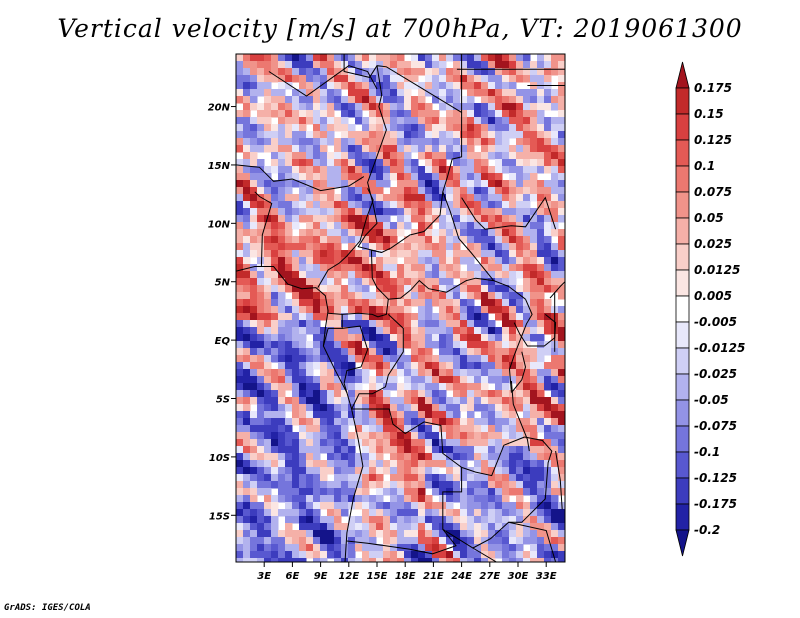  What do you see at coordinates (682, 335) in the screenshot?
I see `colorbar-swatch` at bounding box center [682, 335].